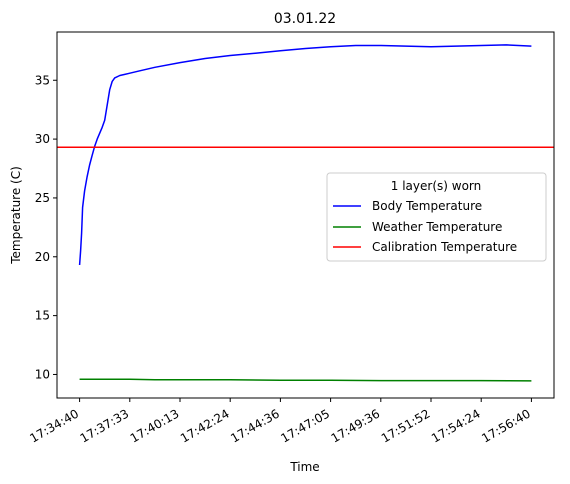  I want to click on chart-title: 03.01.22, so click(305, 19).